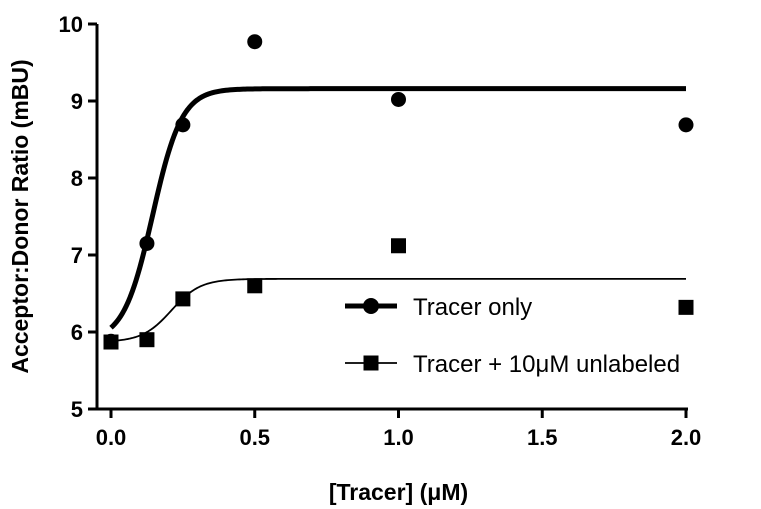 The image size is (761, 509). I want to click on y-tick-label: 5, so click(77, 409).